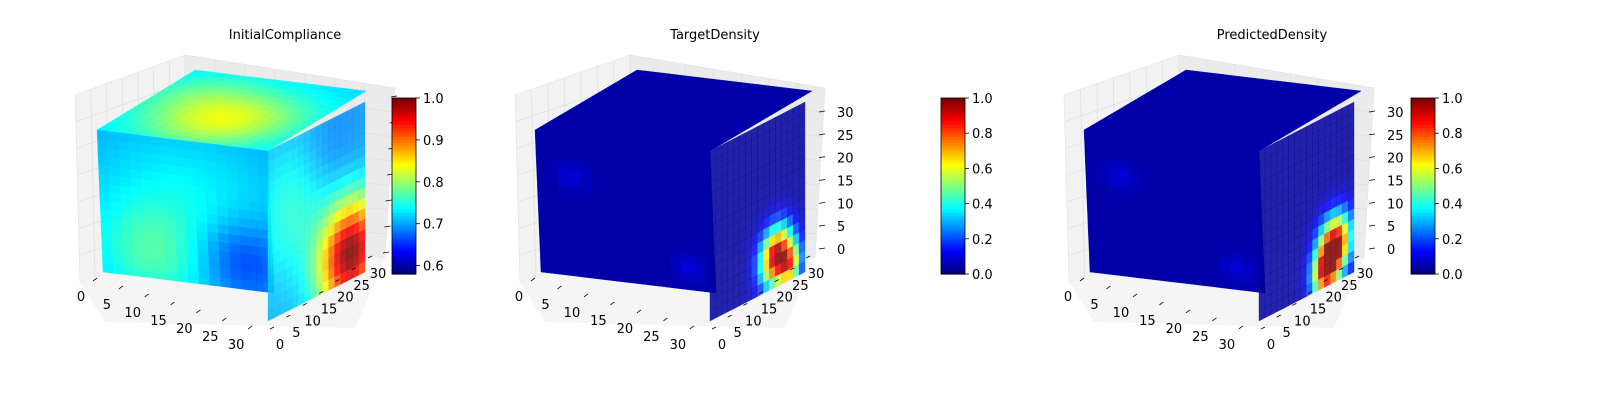 This screenshot has height=400, width=1600. Describe the element at coordinates (1357, 257) in the screenshot. I see `y-tick-mark` at that location.